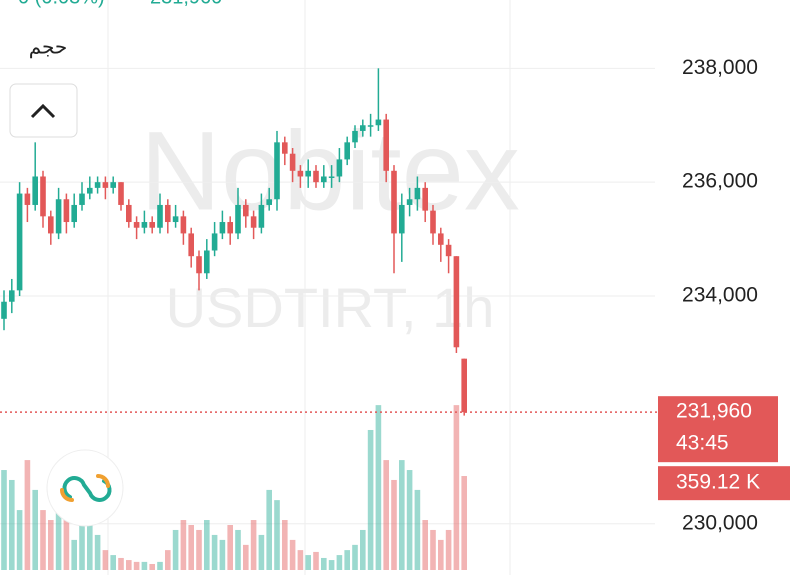  Describe the element at coordinates (186, 4) in the screenshot. I see `header-price: 231,960` at that location.